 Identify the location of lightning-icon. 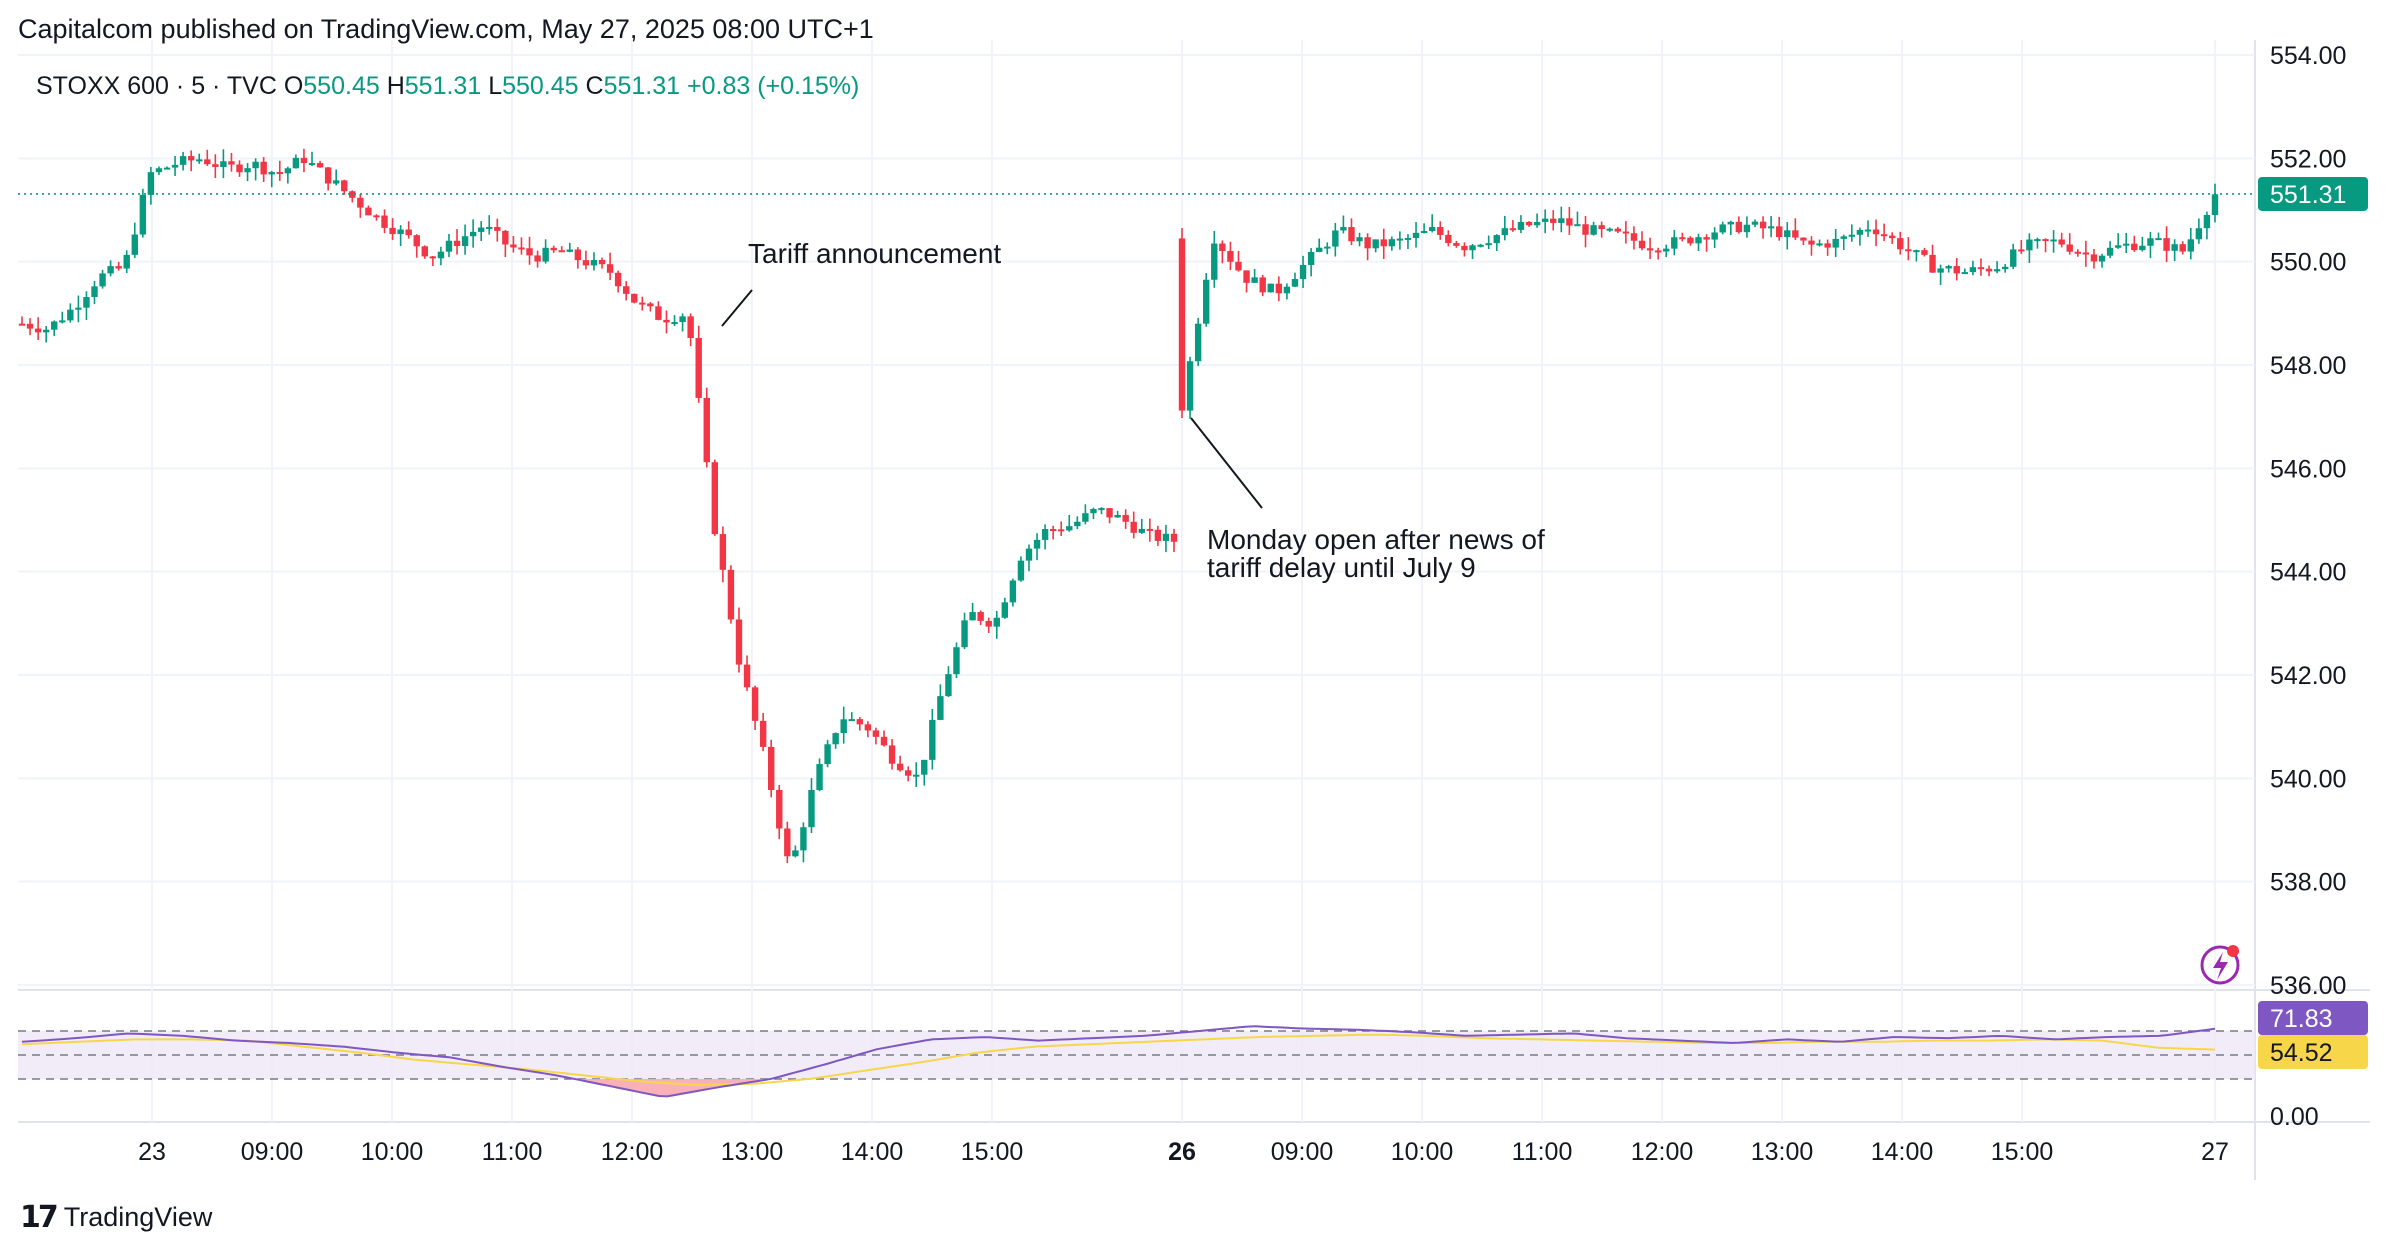
(2220, 965).